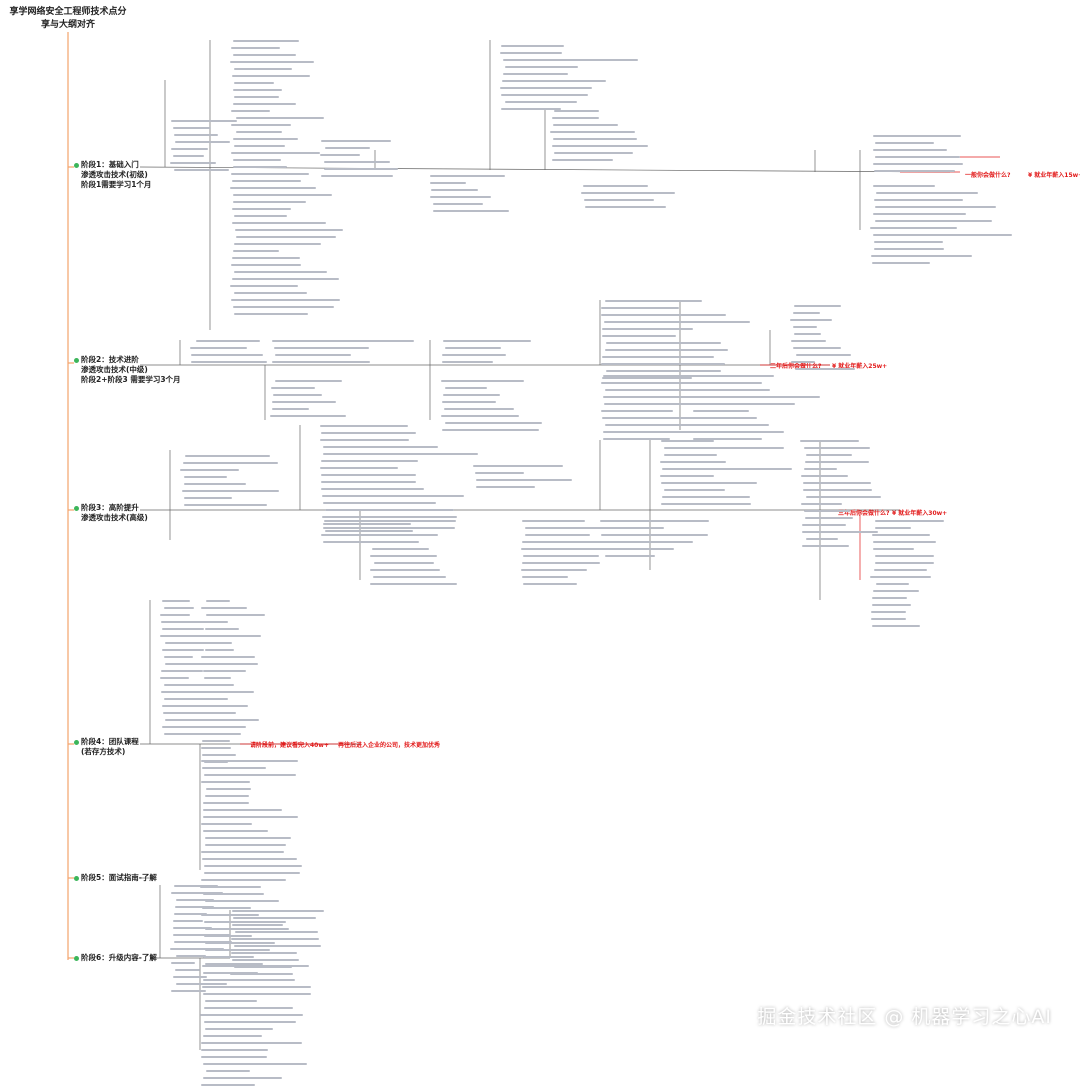 This screenshot has height=1086, width=1080. Describe the element at coordinates (115, 958) in the screenshot. I see `stage-6-node: 阶段6：升级内容-了解` at that location.